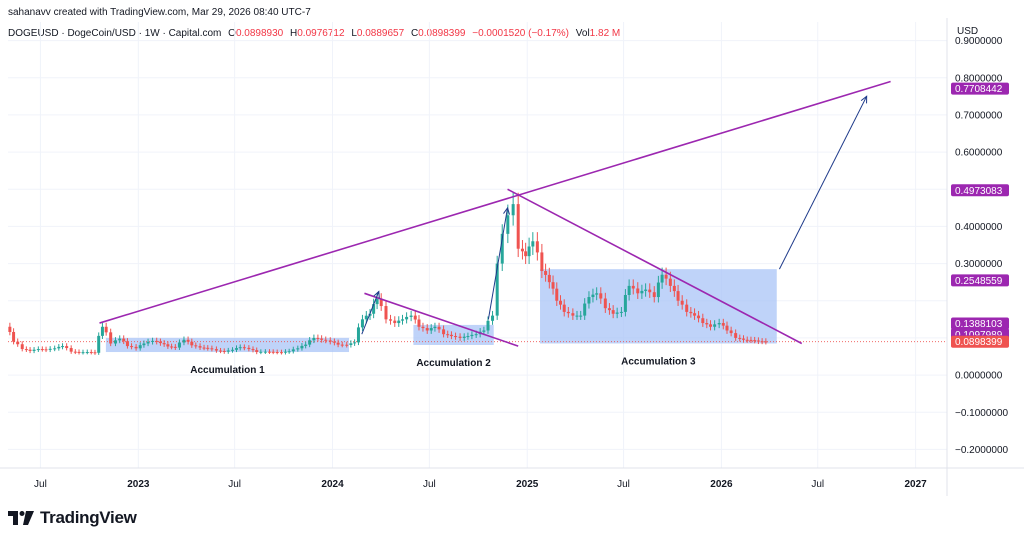  What do you see at coordinates (979, 227) in the screenshot?
I see `y-tick-label: 0.4000000` at bounding box center [979, 227].